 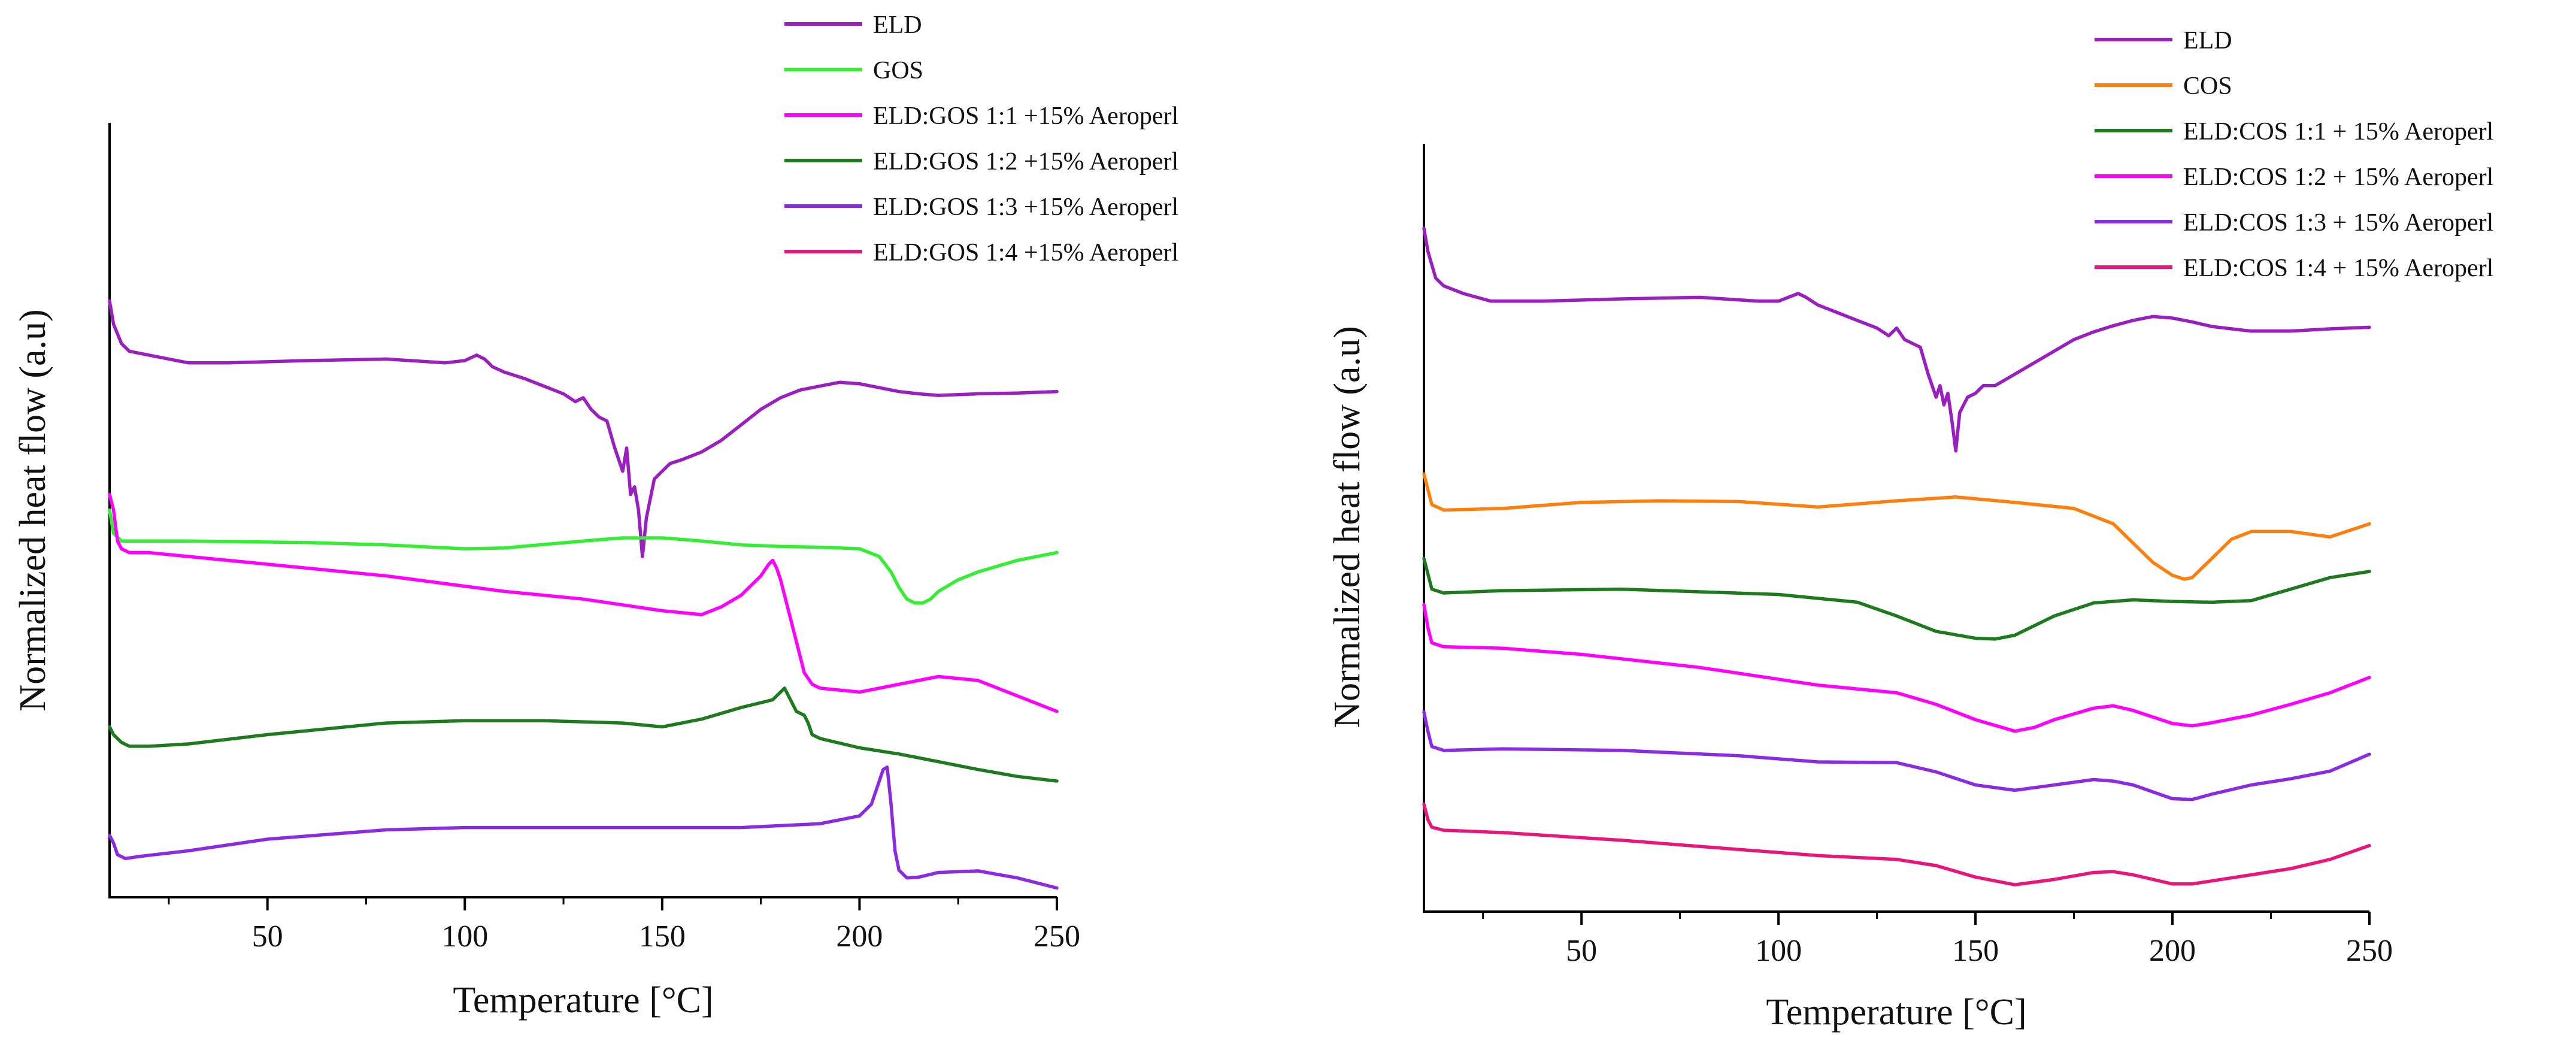 I want to click on right-series-eld-cos-1-4-15-aeroperl, so click(x=1896, y=844).